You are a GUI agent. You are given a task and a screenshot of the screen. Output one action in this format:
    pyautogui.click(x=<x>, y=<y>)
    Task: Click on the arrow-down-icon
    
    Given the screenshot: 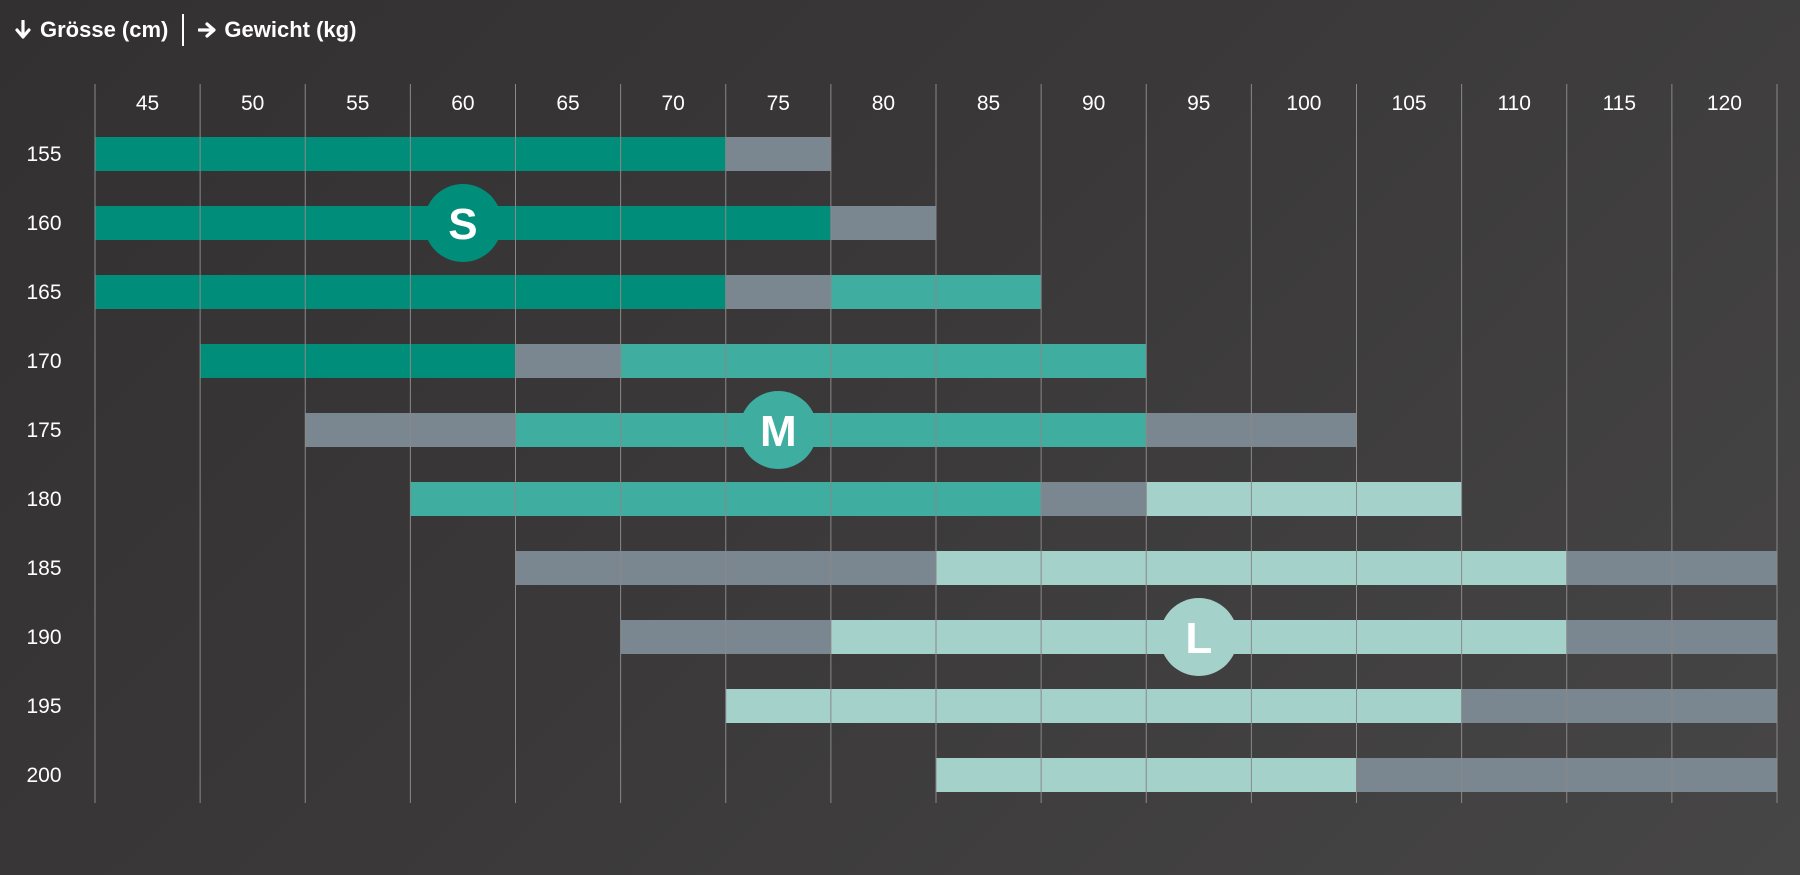 What is the action you would take?
    pyautogui.click(x=23, y=29)
    